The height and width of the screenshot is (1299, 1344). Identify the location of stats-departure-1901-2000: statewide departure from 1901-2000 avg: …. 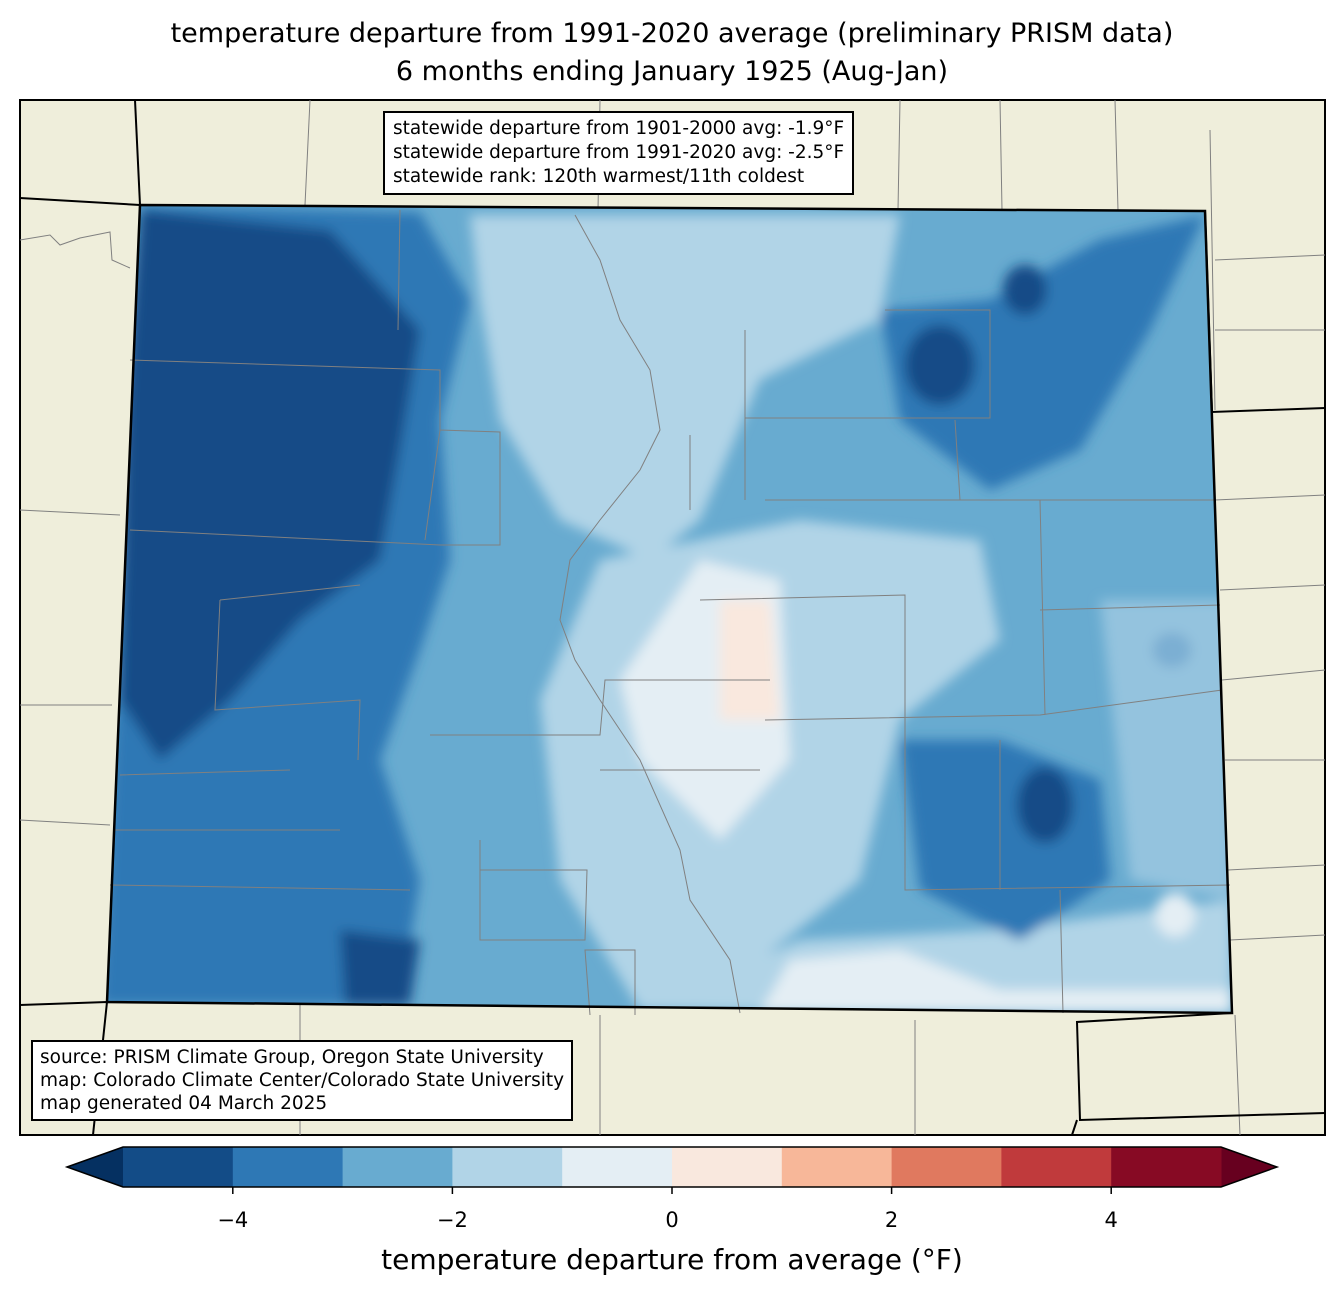
(619, 128).